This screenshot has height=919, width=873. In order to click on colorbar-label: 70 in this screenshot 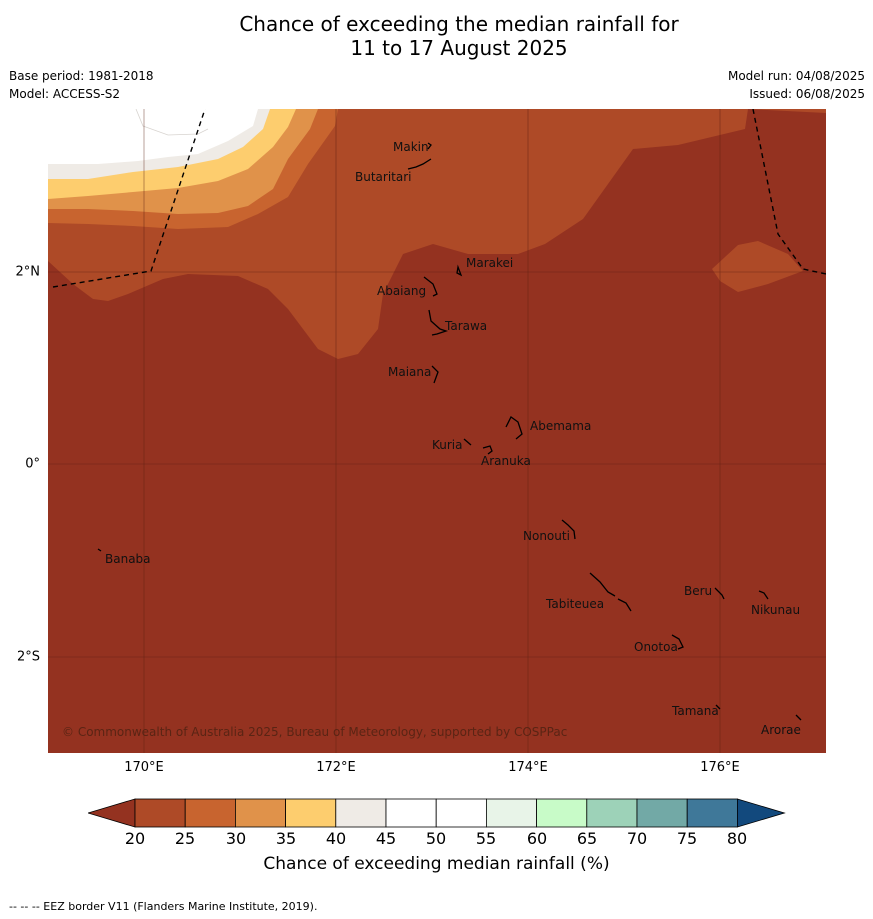, I will do `click(637, 838)`.